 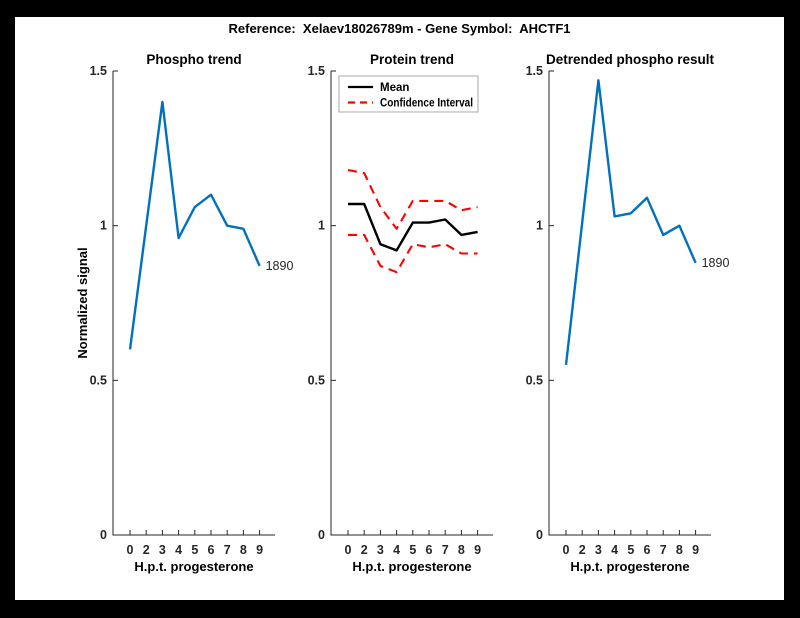 I want to click on series-line-confidence-interval-lower, so click(x=413, y=253).